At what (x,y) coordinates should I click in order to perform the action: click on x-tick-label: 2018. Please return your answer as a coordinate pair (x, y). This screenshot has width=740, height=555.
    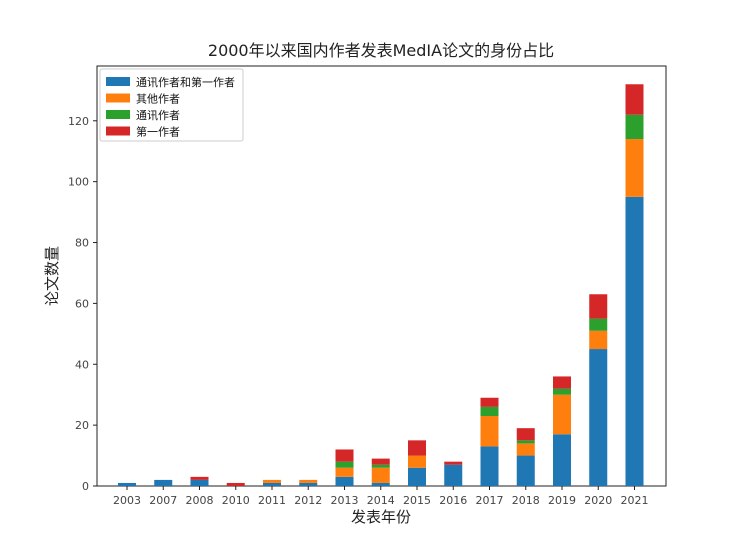
    Looking at the image, I should click on (526, 500).